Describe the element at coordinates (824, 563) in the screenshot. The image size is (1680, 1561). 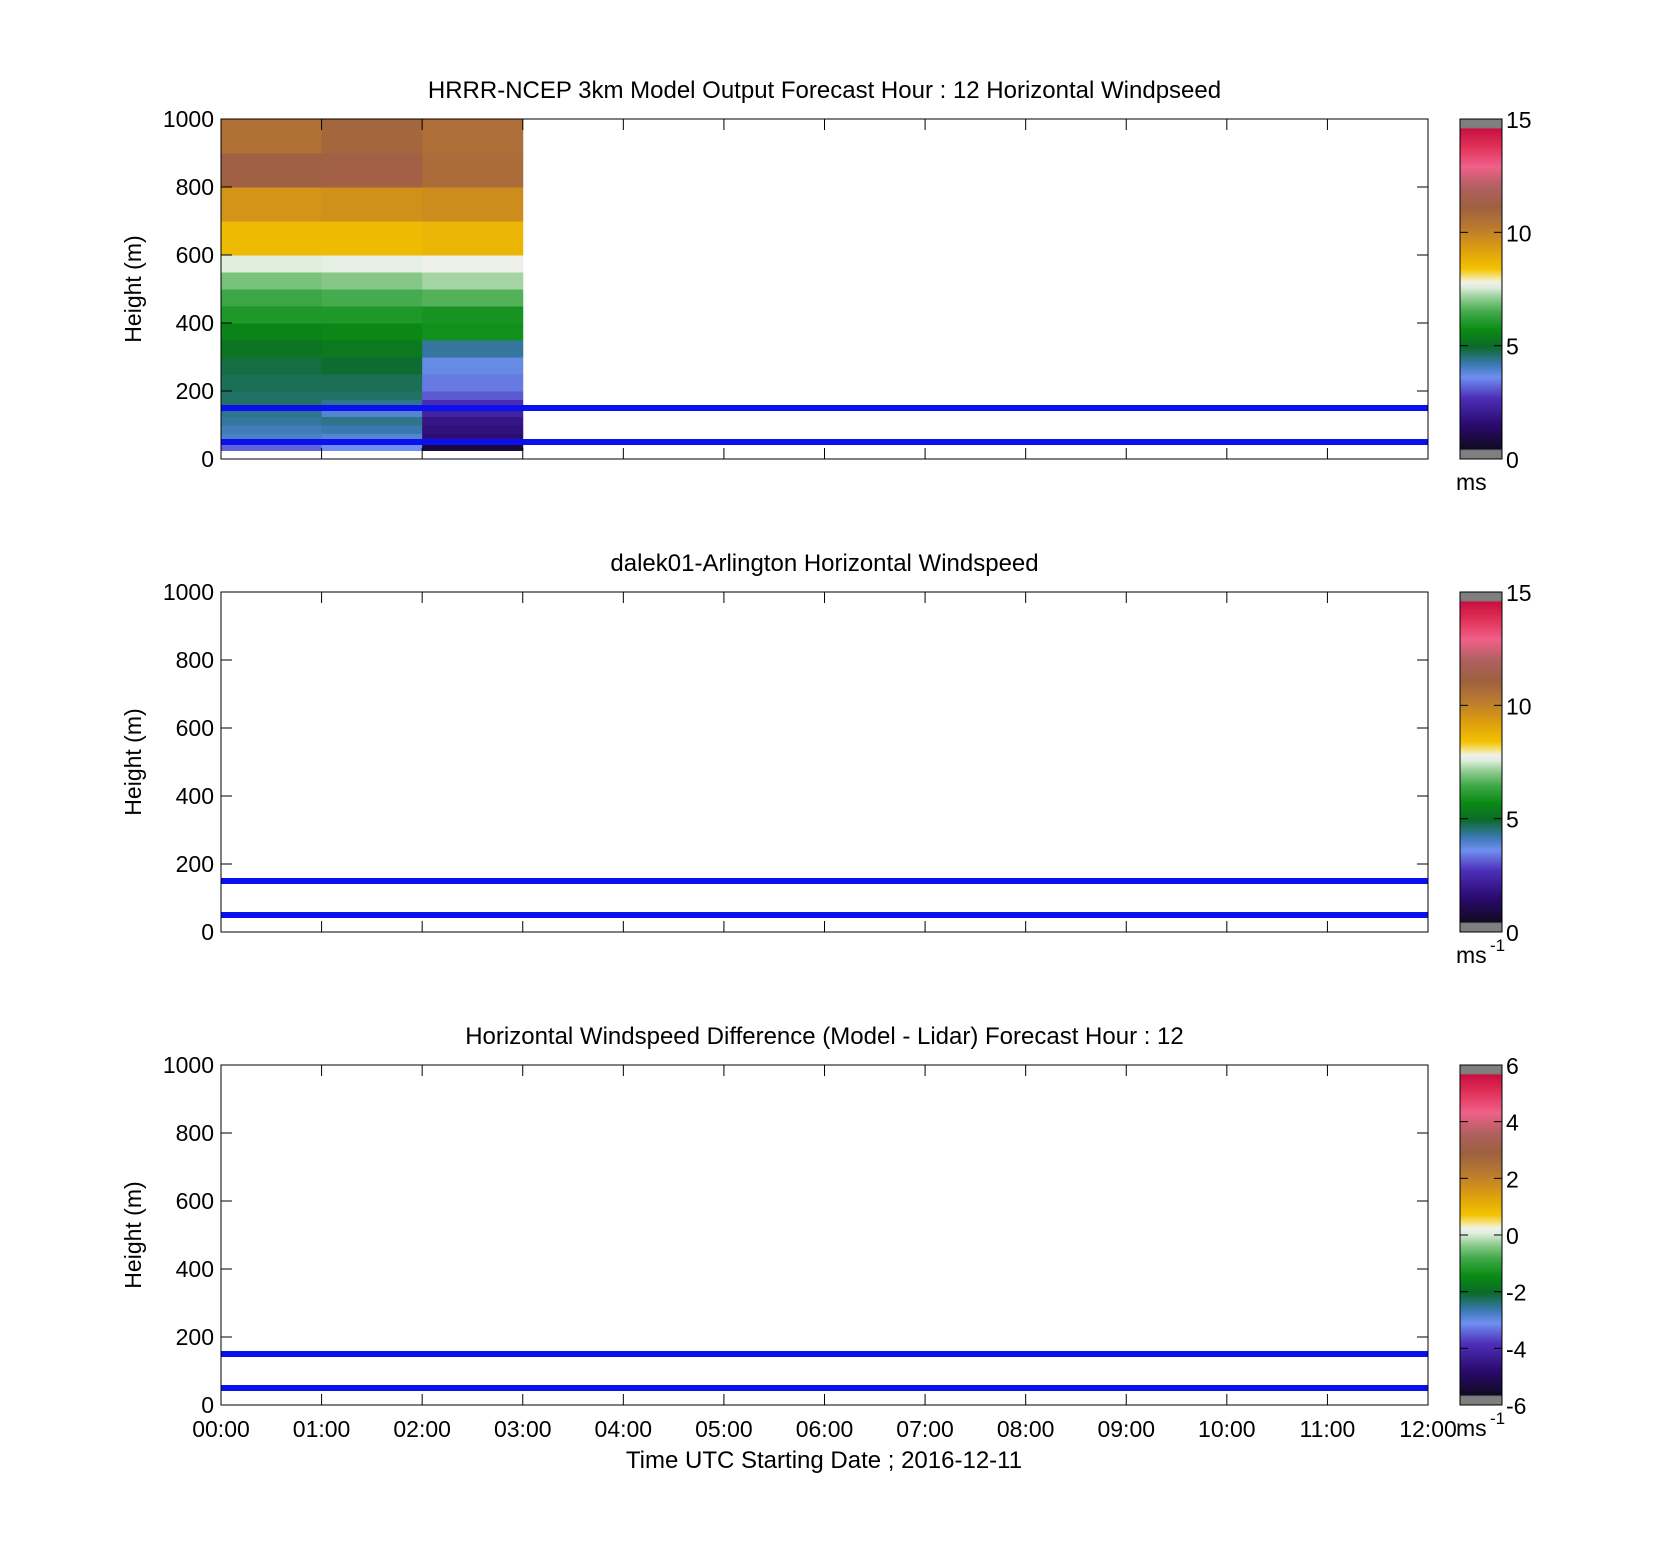
I see `chart-title: dalek01-Arlington Horizontal Windspeed` at that location.